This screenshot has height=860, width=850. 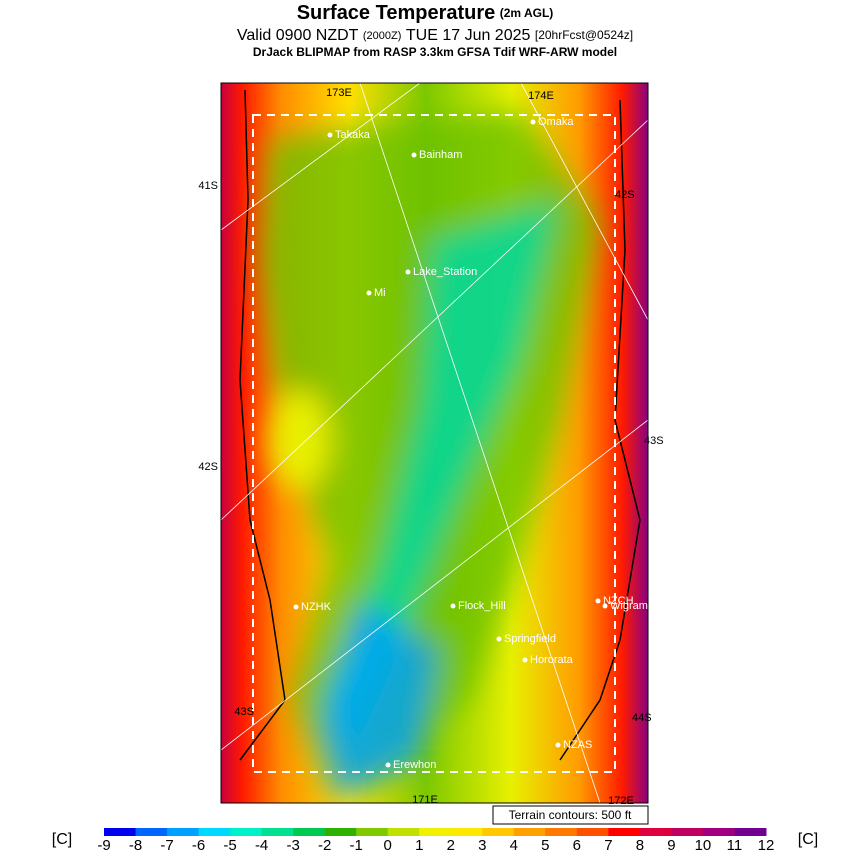 What do you see at coordinates (425, 13) in the screenshot?
I see `title: Surface Temperature (2m AGL)` at bounding box center [425, 13].